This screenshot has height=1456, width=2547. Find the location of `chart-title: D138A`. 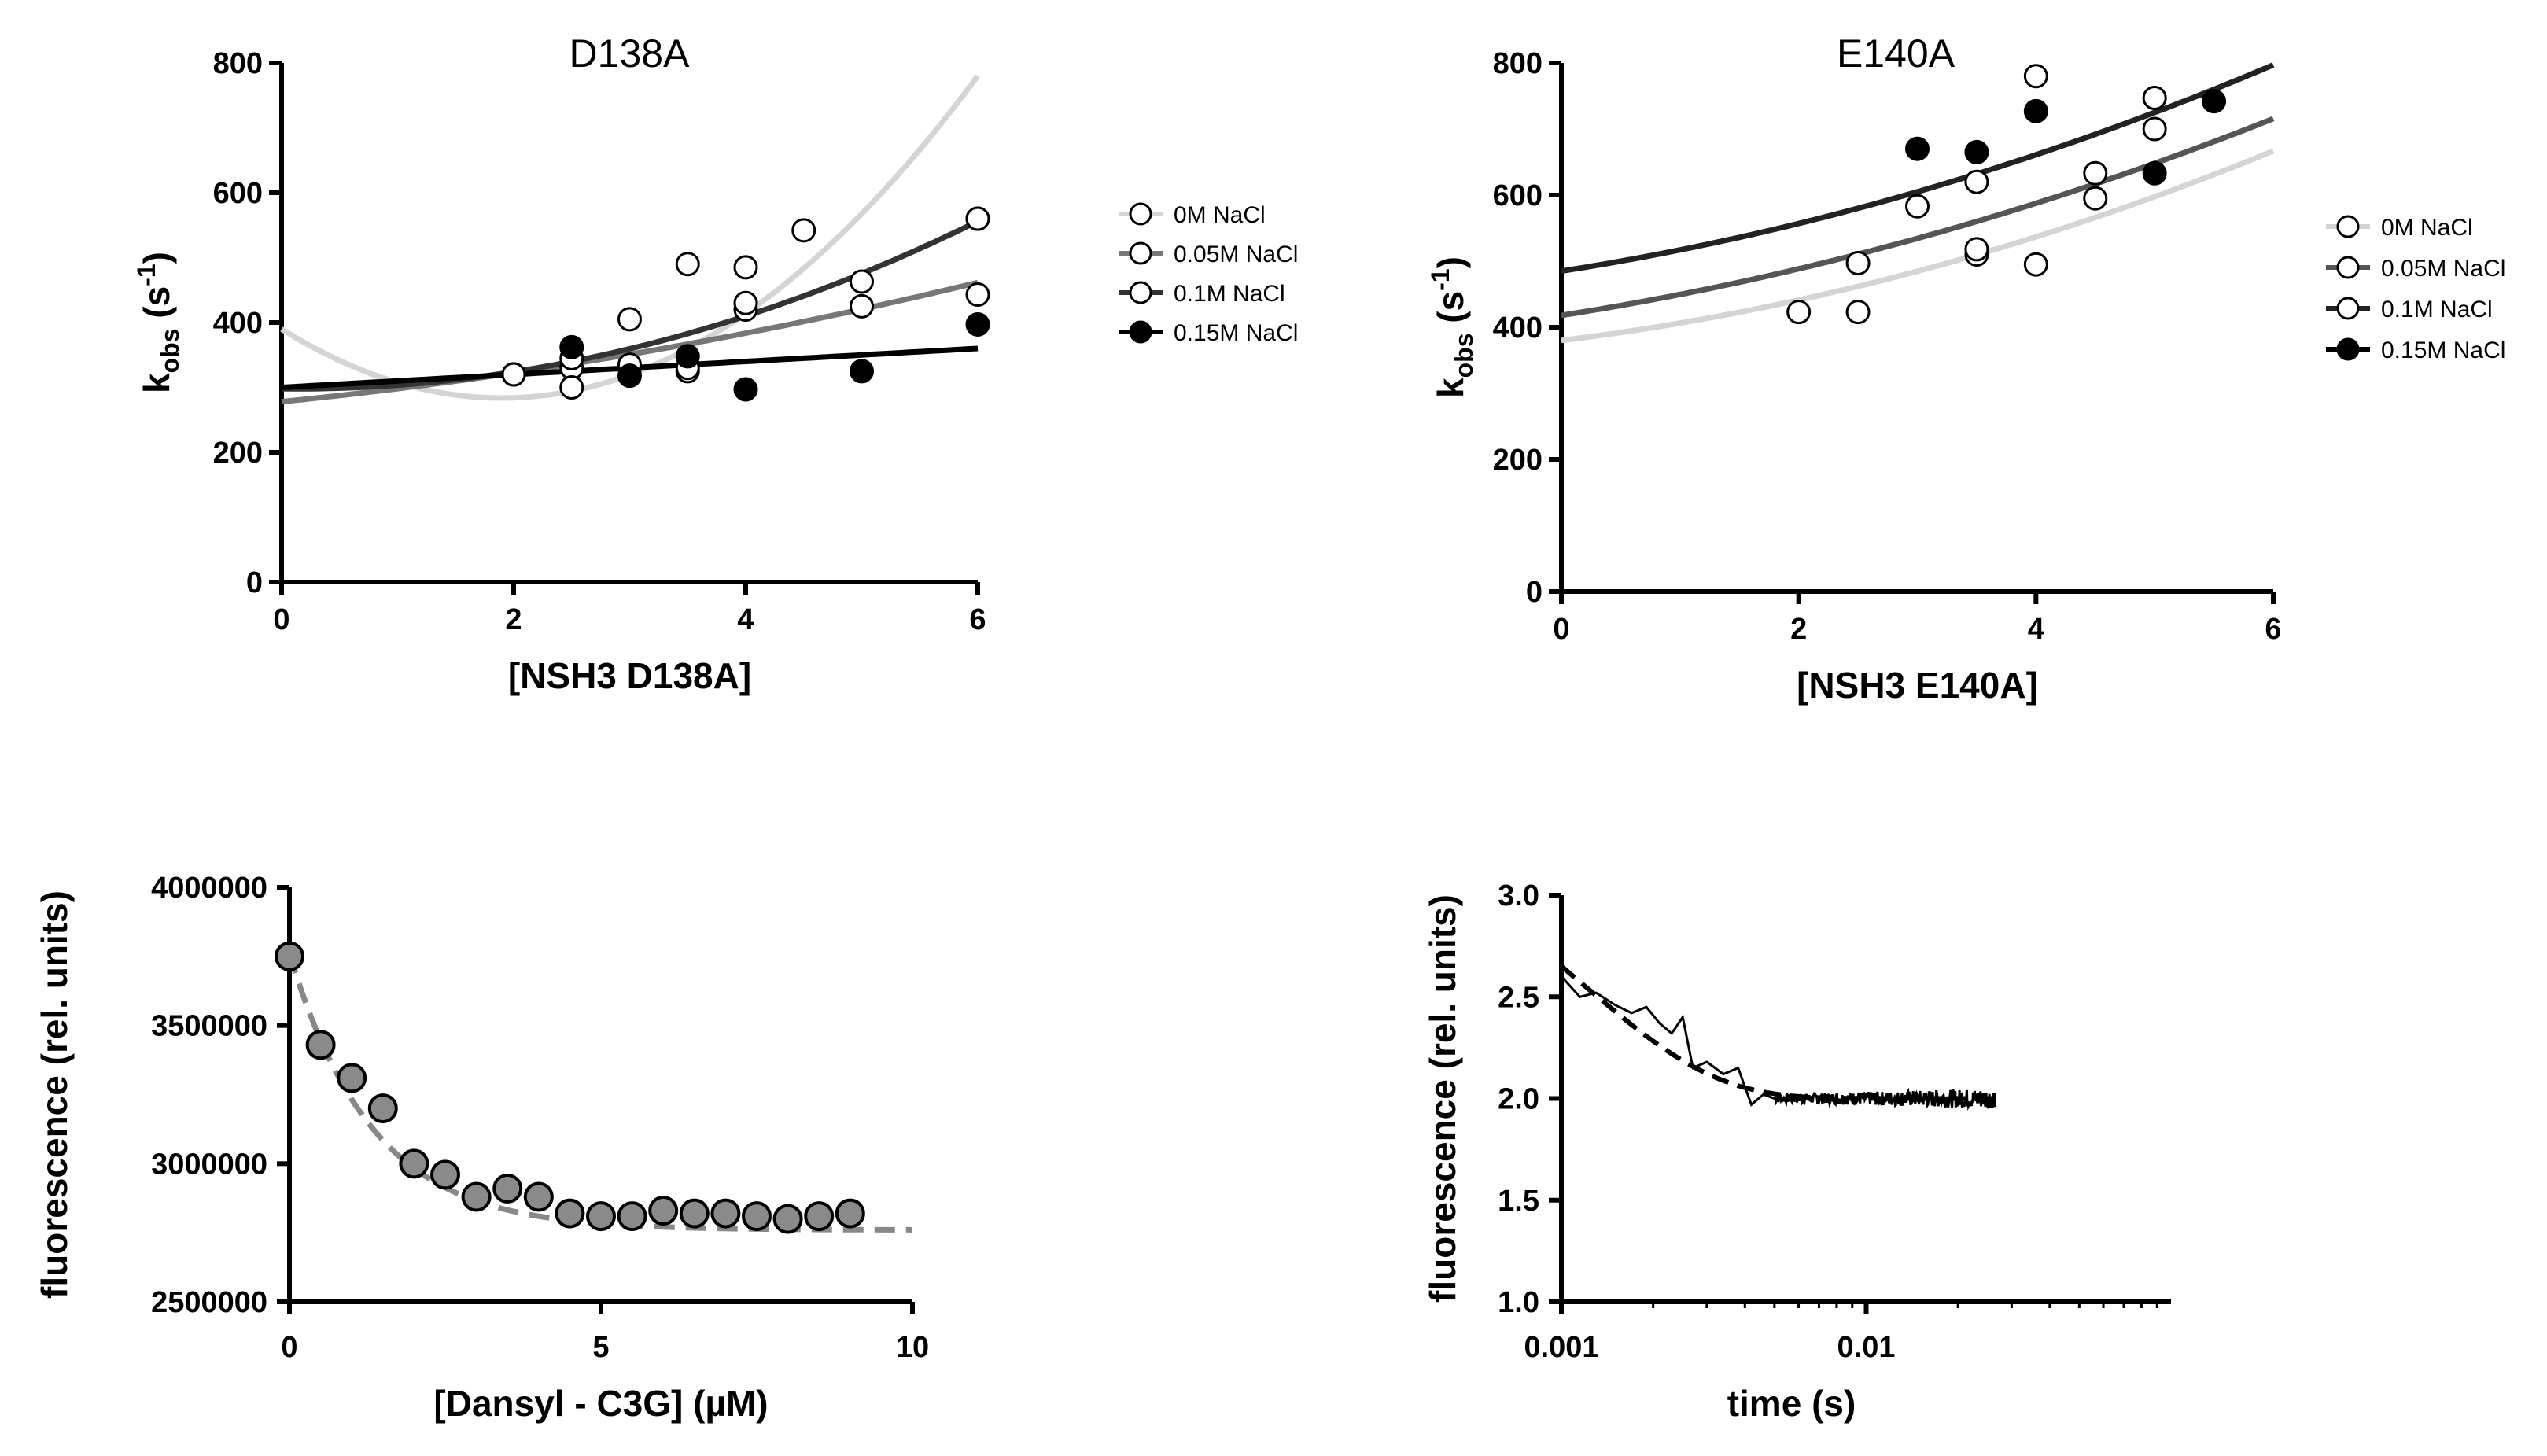

chart-title: D138A is located at coordinates (630, 53).